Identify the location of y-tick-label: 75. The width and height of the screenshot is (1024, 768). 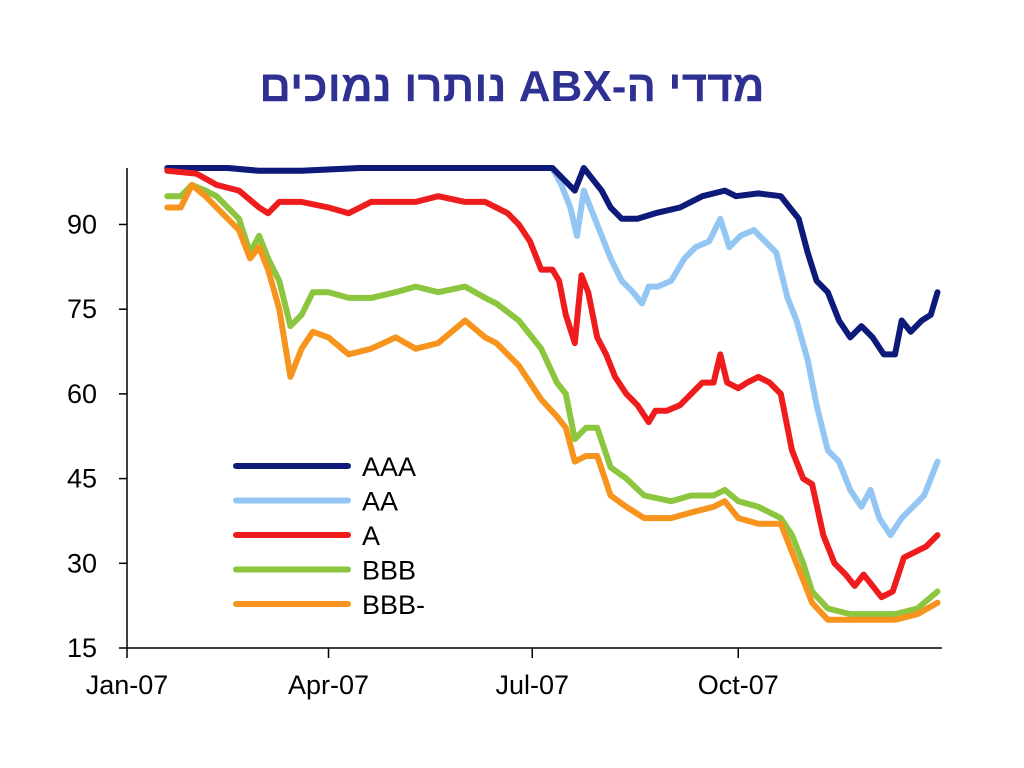
(82, 309).